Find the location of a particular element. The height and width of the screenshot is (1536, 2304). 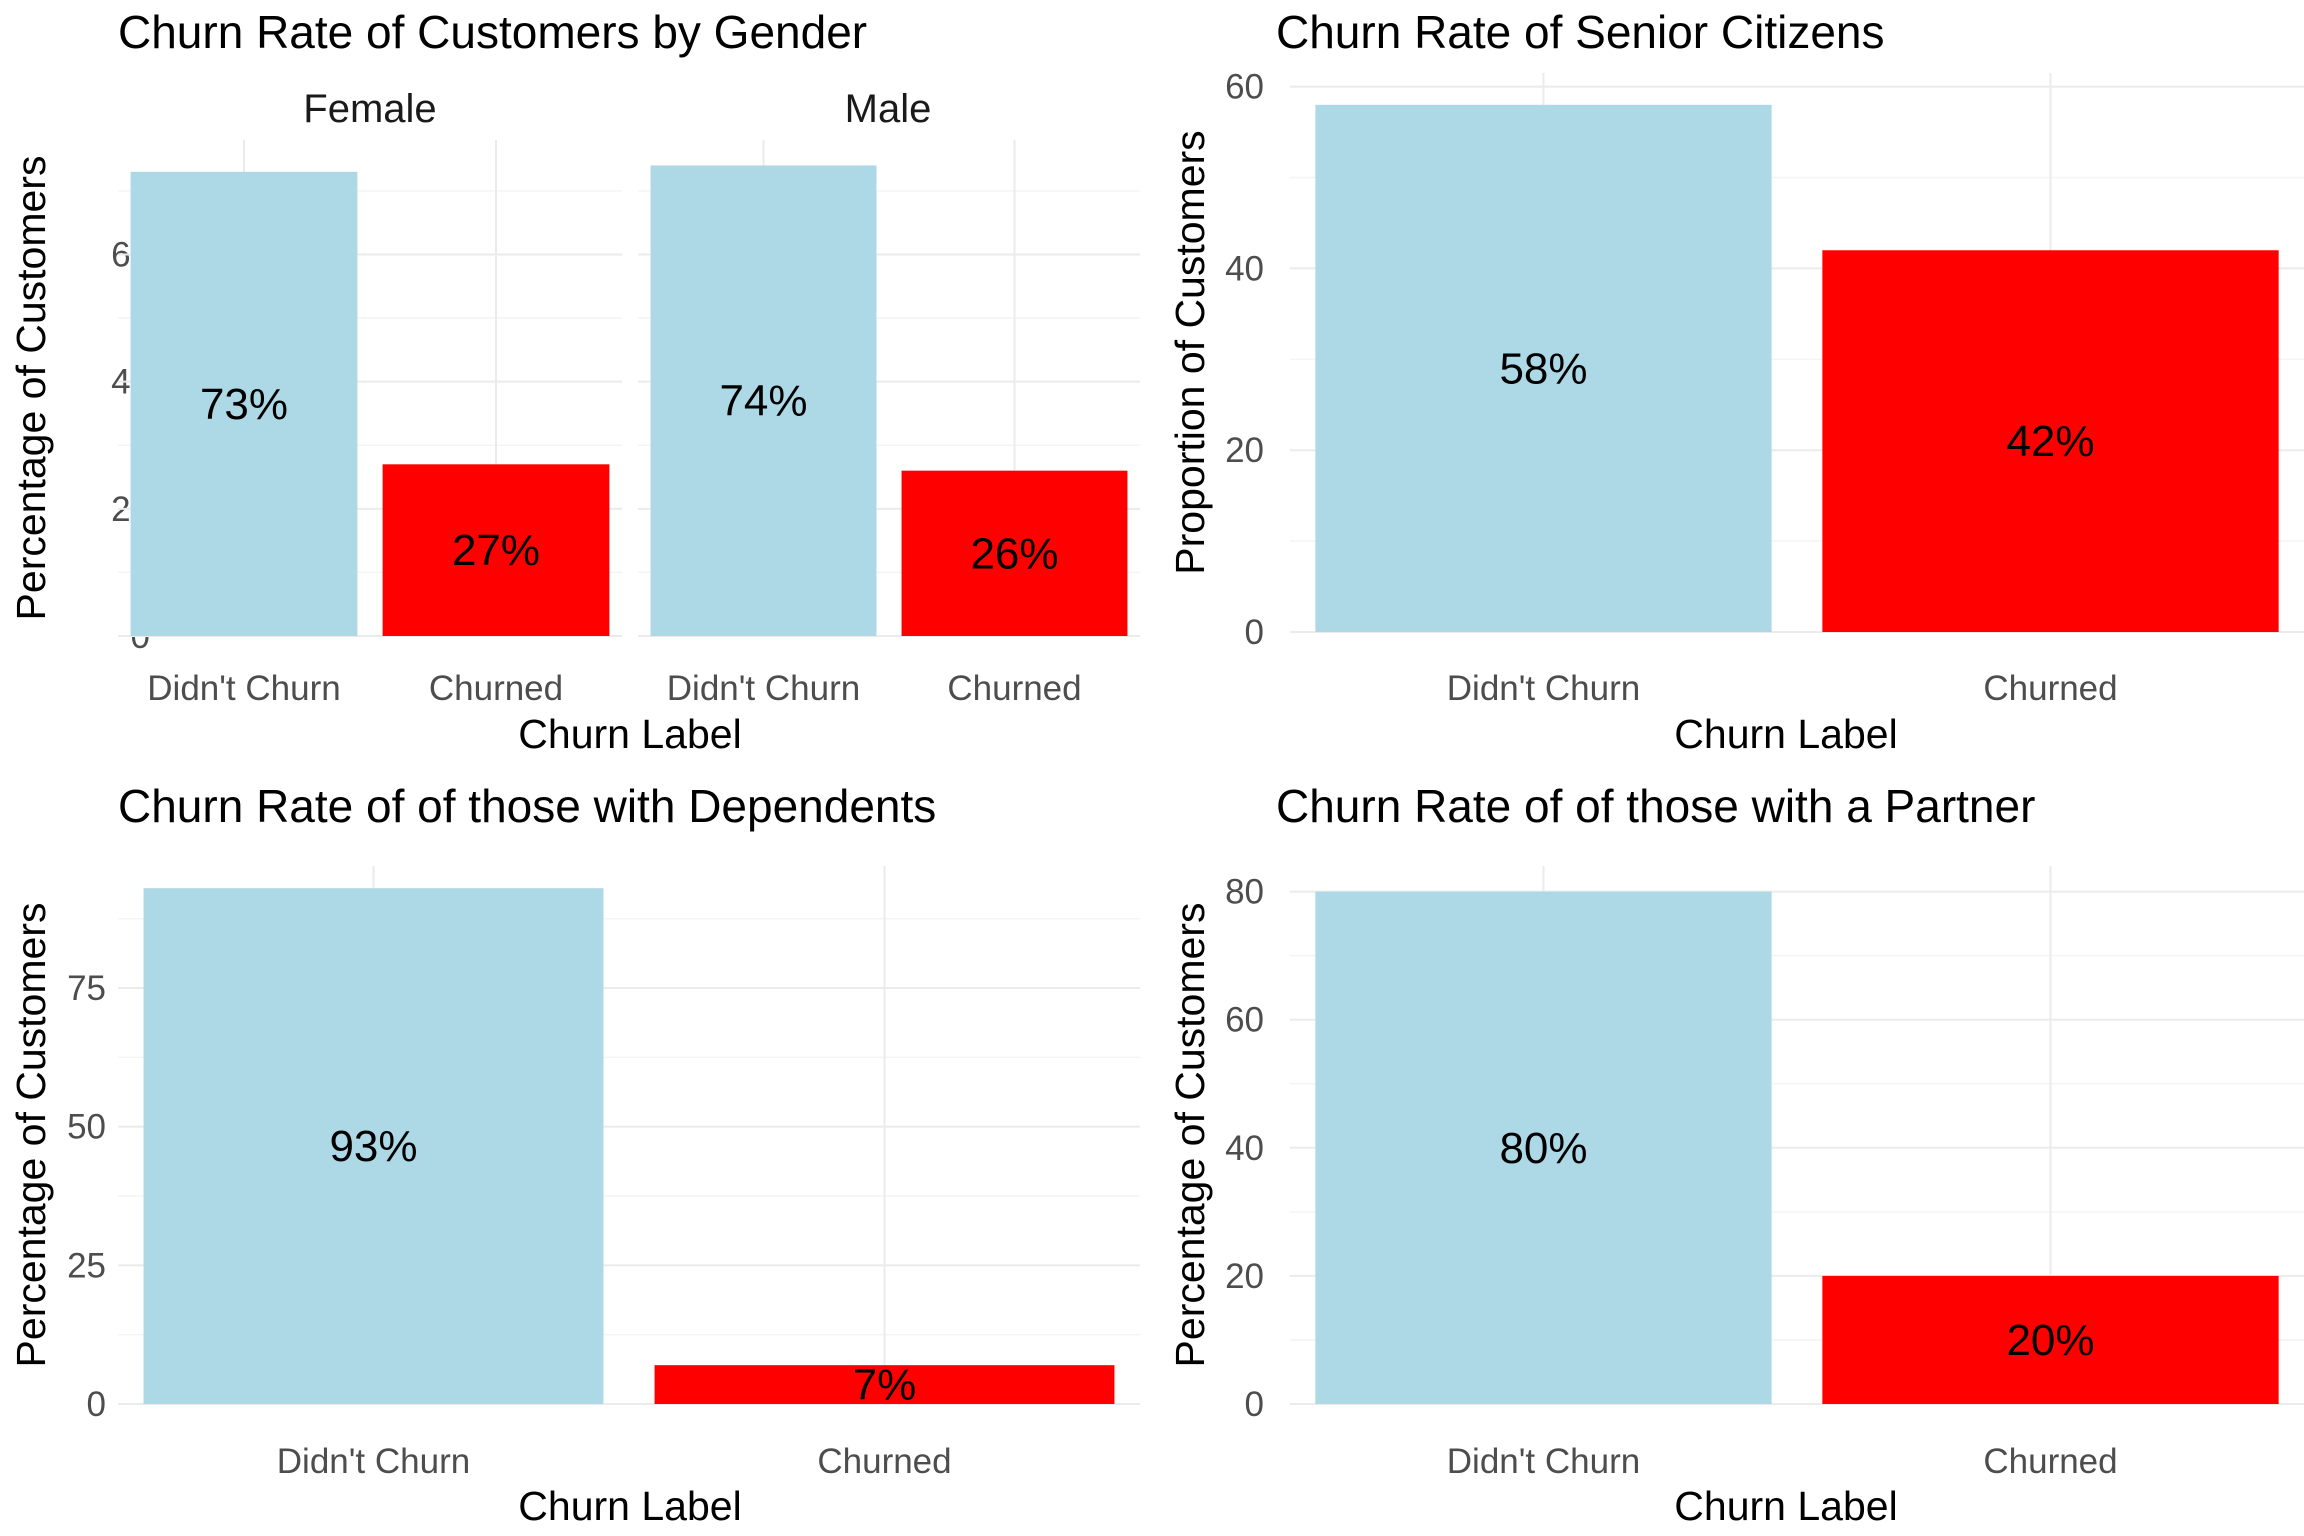

bar-data-label: 42% is located at coordinates (2050, 441).